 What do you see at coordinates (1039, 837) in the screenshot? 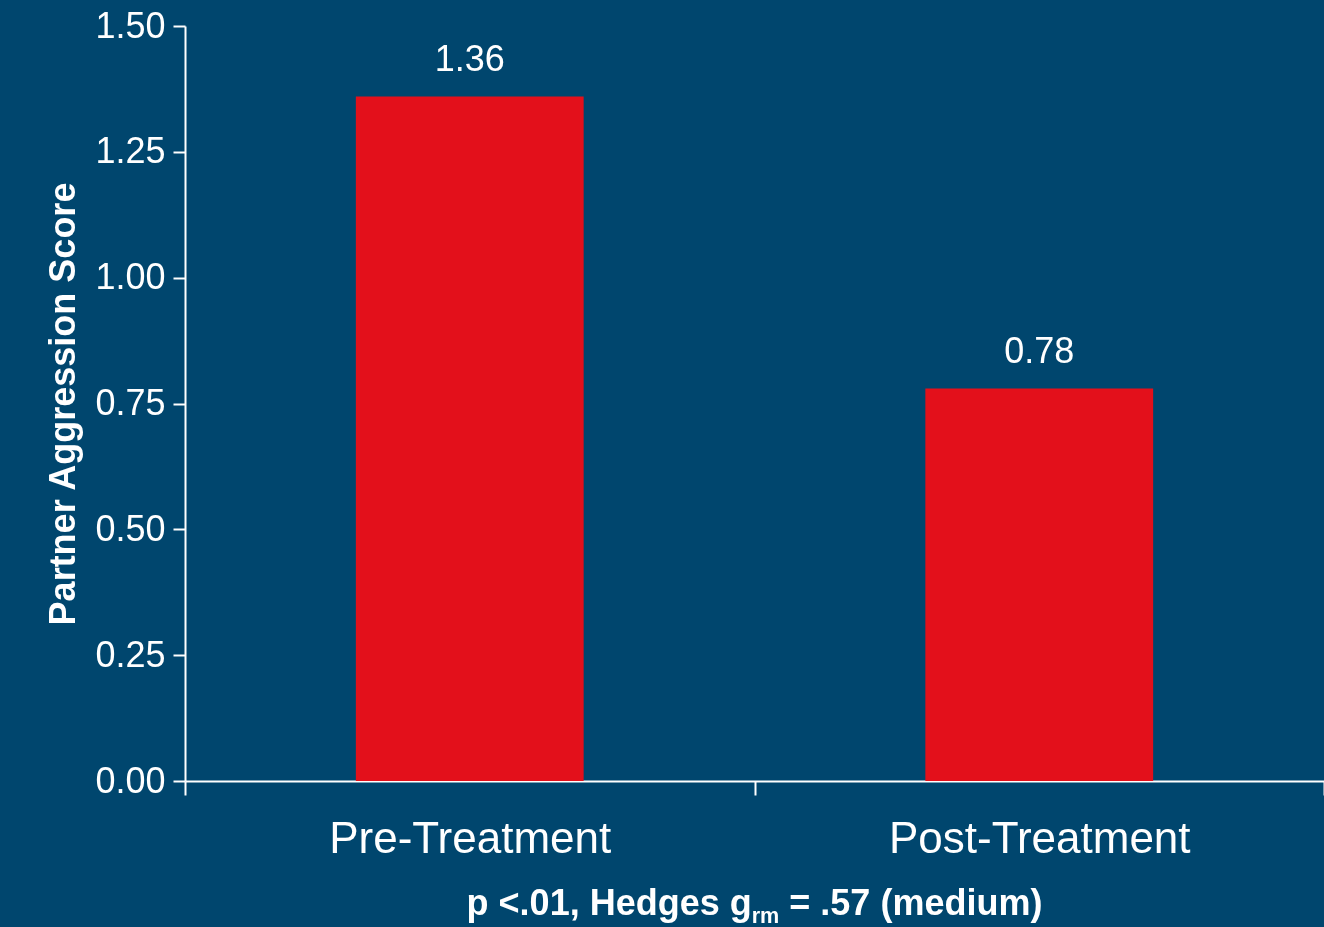
I see `x-tick-label: Post-Treatment` at bounding box center [1039, 837].